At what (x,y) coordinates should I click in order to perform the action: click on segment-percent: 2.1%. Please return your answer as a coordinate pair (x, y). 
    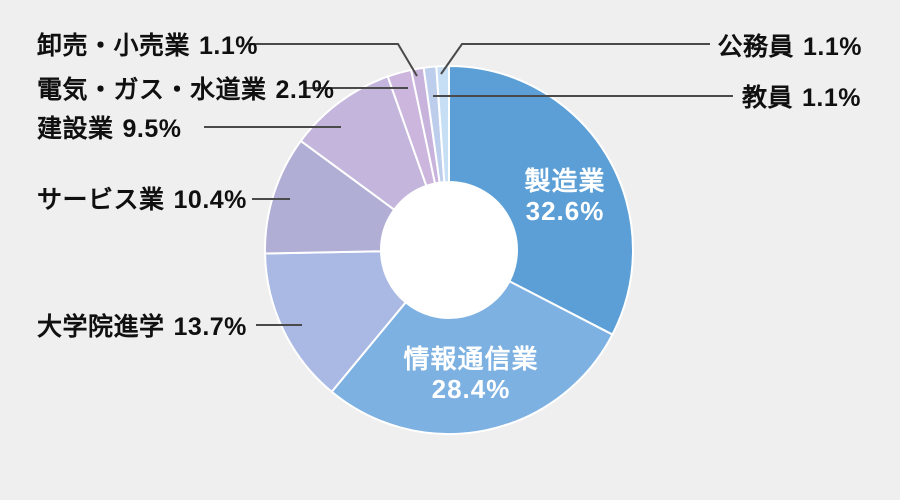
    Looking at the image, I should click on (305, 90).